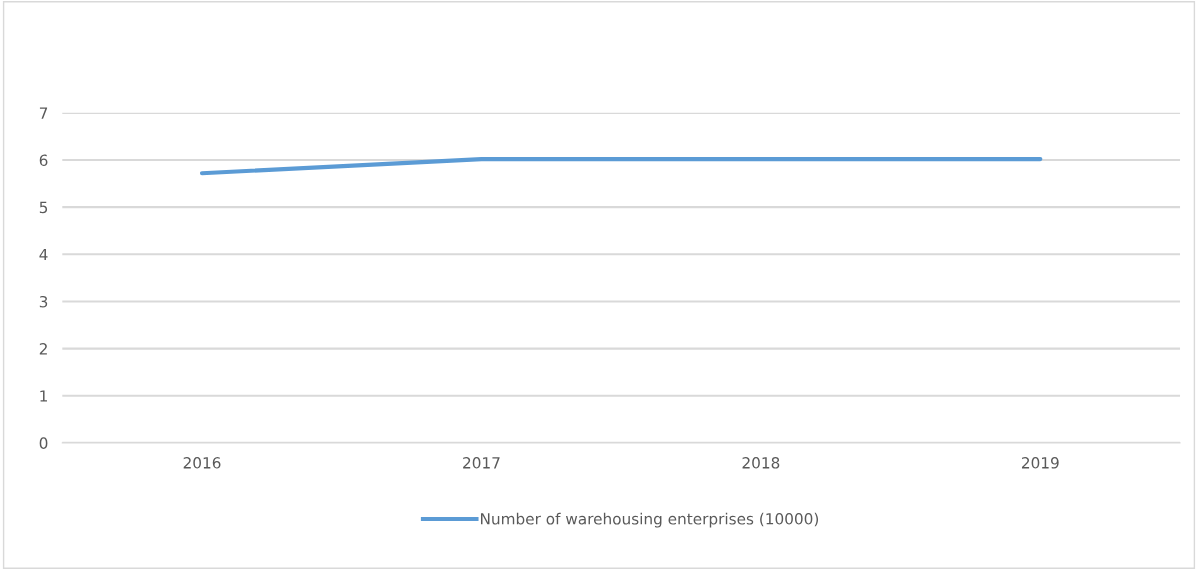  I want to click on y-tick-label: 1, so click(43, 396).